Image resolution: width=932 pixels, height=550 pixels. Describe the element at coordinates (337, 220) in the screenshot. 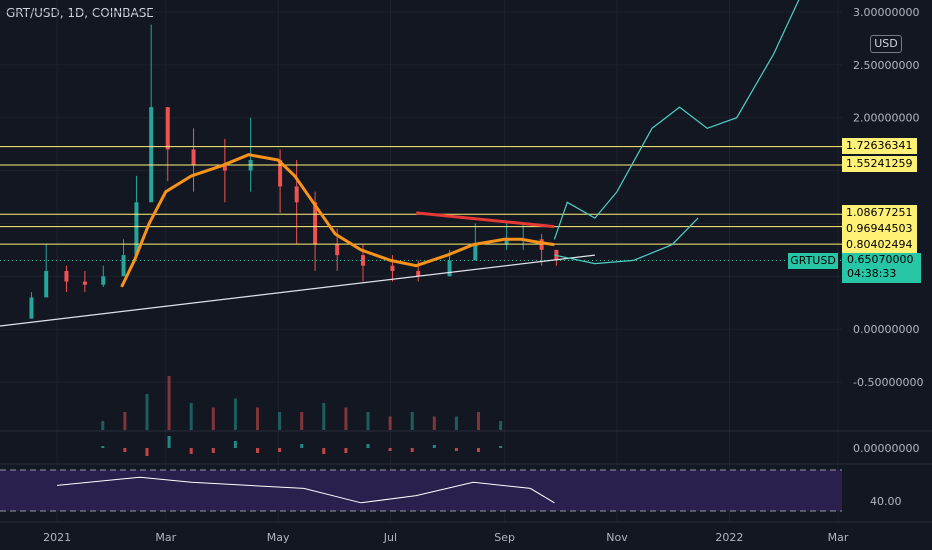

I see `moving-average-orange` at that location.